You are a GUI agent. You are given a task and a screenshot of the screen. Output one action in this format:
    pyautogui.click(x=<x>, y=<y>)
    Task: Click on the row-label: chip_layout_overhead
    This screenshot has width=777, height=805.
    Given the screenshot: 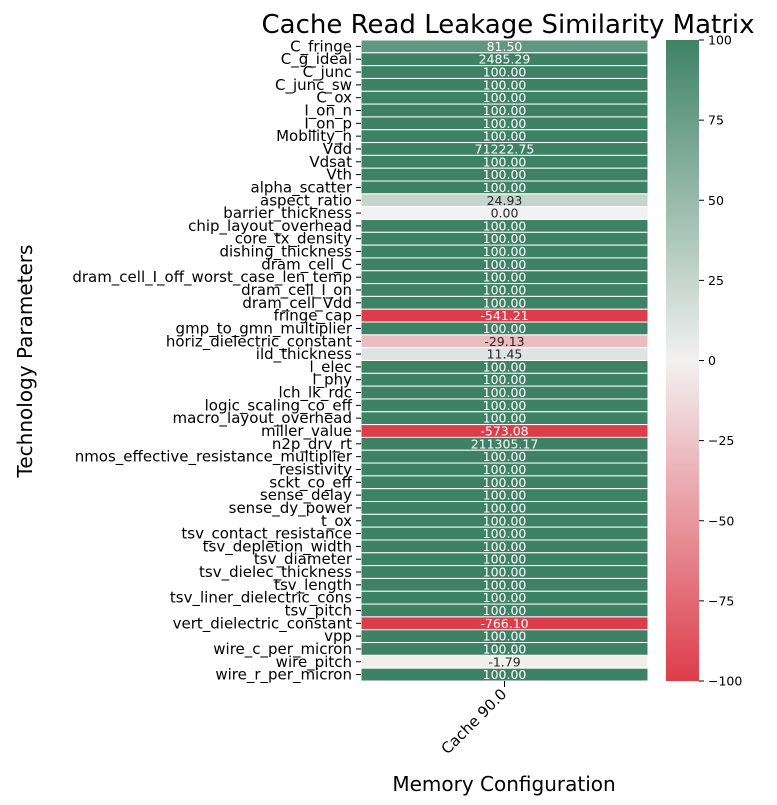 What is the action you would take?
    pyautogui.click(x=270, y=226)
    